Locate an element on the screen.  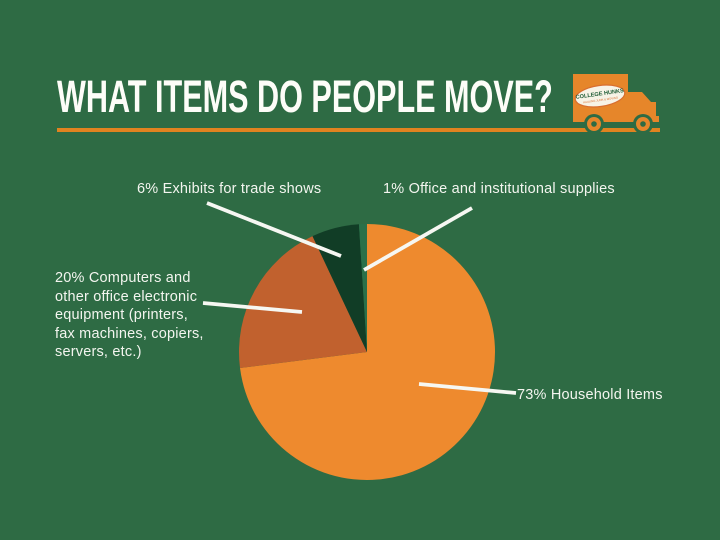
leader-line-computers is located at coordinates (252, 307).